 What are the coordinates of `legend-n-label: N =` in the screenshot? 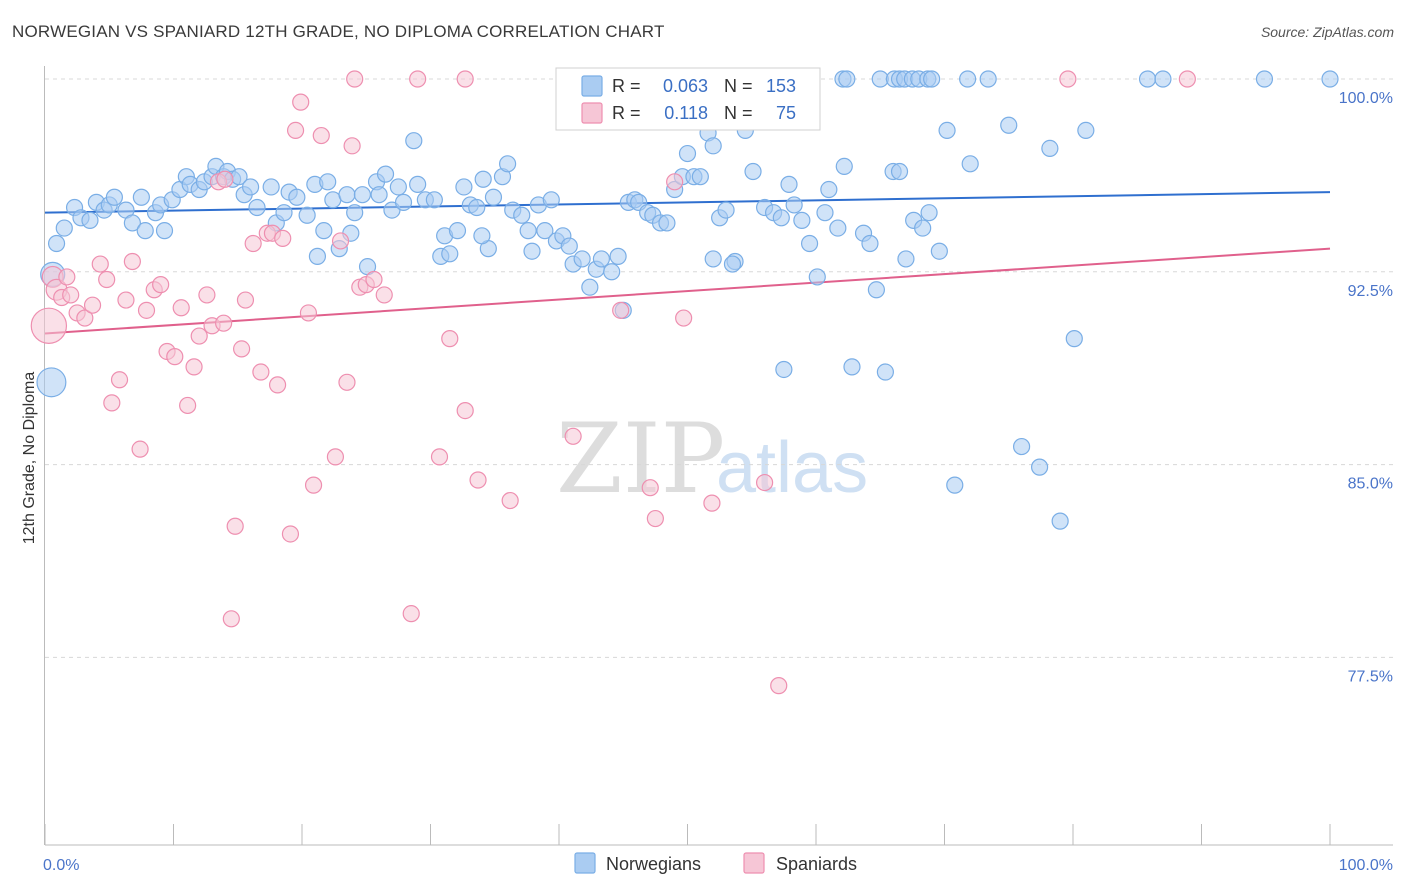 It's located at (738, 113).